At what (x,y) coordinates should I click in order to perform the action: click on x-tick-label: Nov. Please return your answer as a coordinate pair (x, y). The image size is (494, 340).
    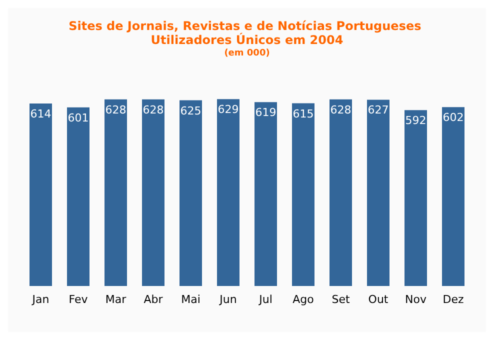
    Looking at the image, I should click on (416, 299).